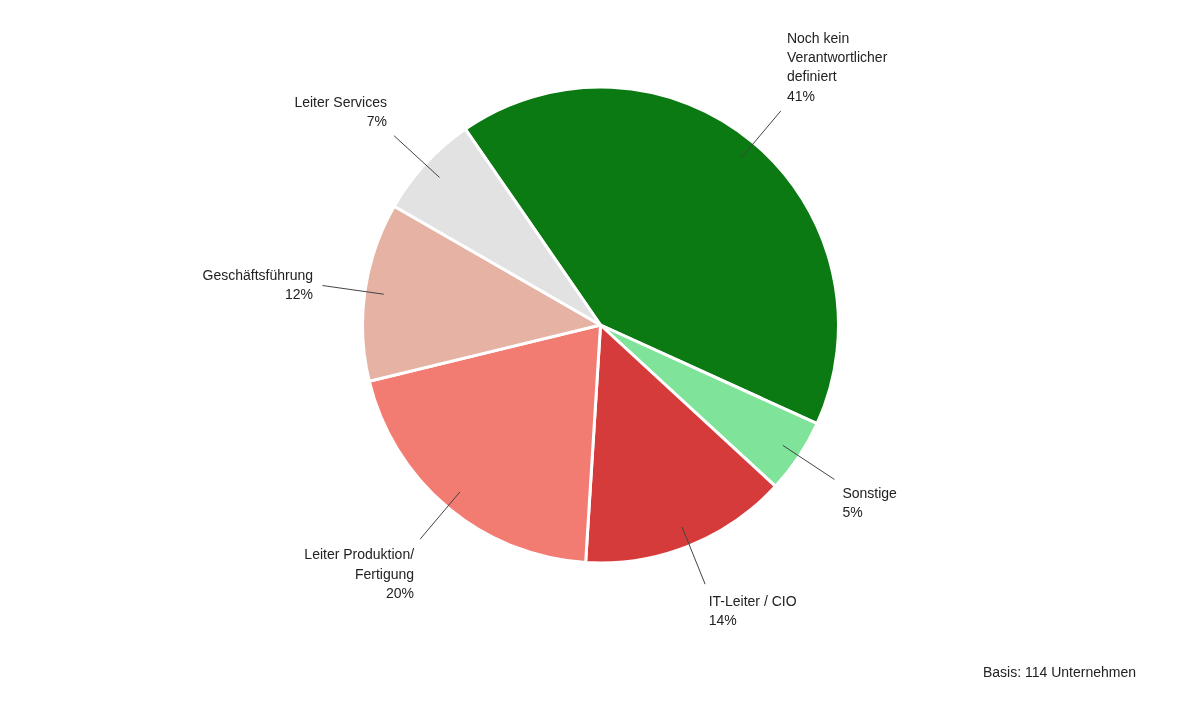 The width and height of the screenshot is (1200, 720). I want to click on data-label: 7%, so click(377, 121).